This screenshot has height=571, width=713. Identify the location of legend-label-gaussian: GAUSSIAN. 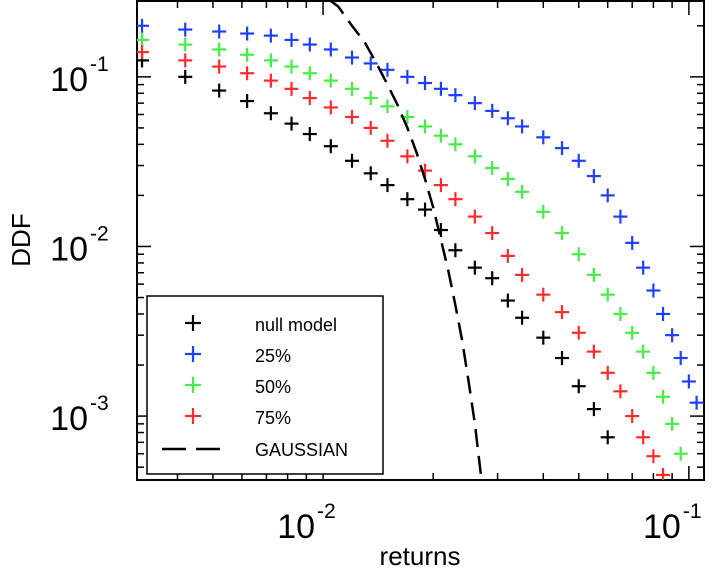
(301, 450).